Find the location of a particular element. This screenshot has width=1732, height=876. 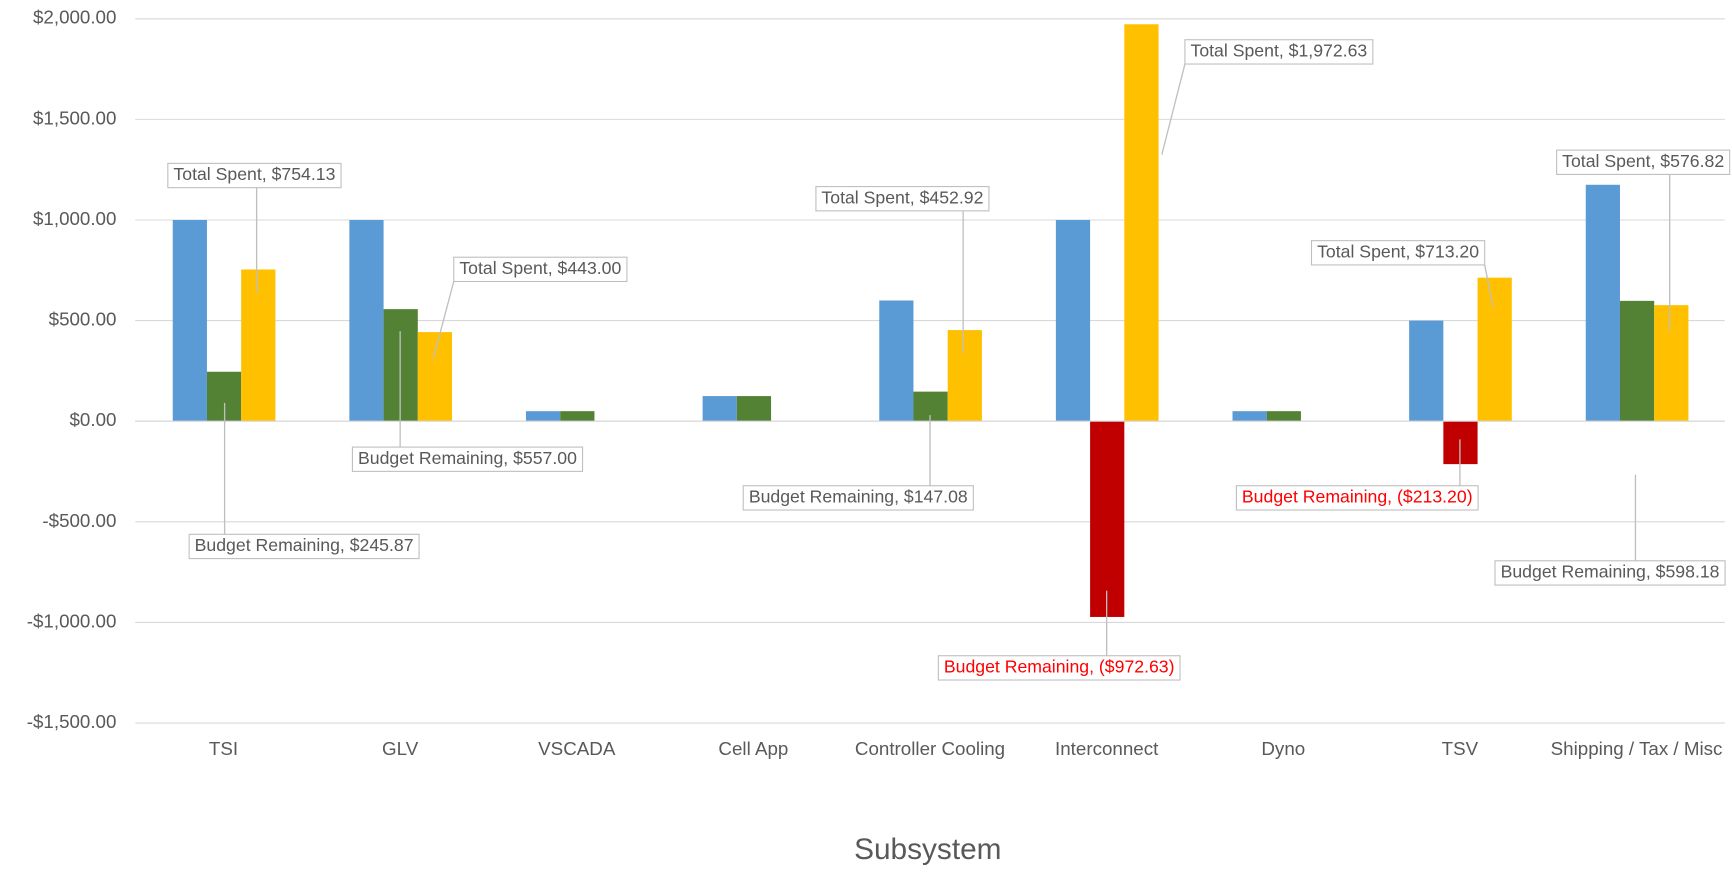

data-label-text: Budget Remaining, ($213.20) is located at coordinates (1357, 497).